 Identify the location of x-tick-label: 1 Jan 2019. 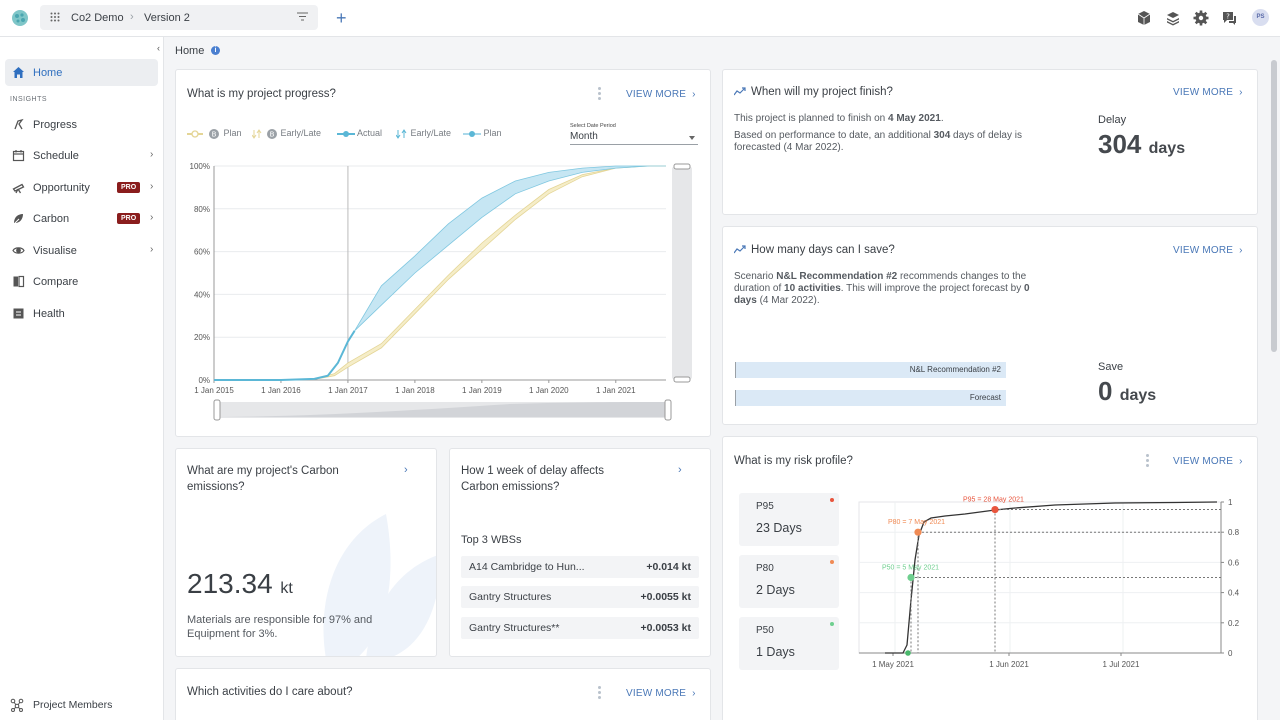
(482, 390).